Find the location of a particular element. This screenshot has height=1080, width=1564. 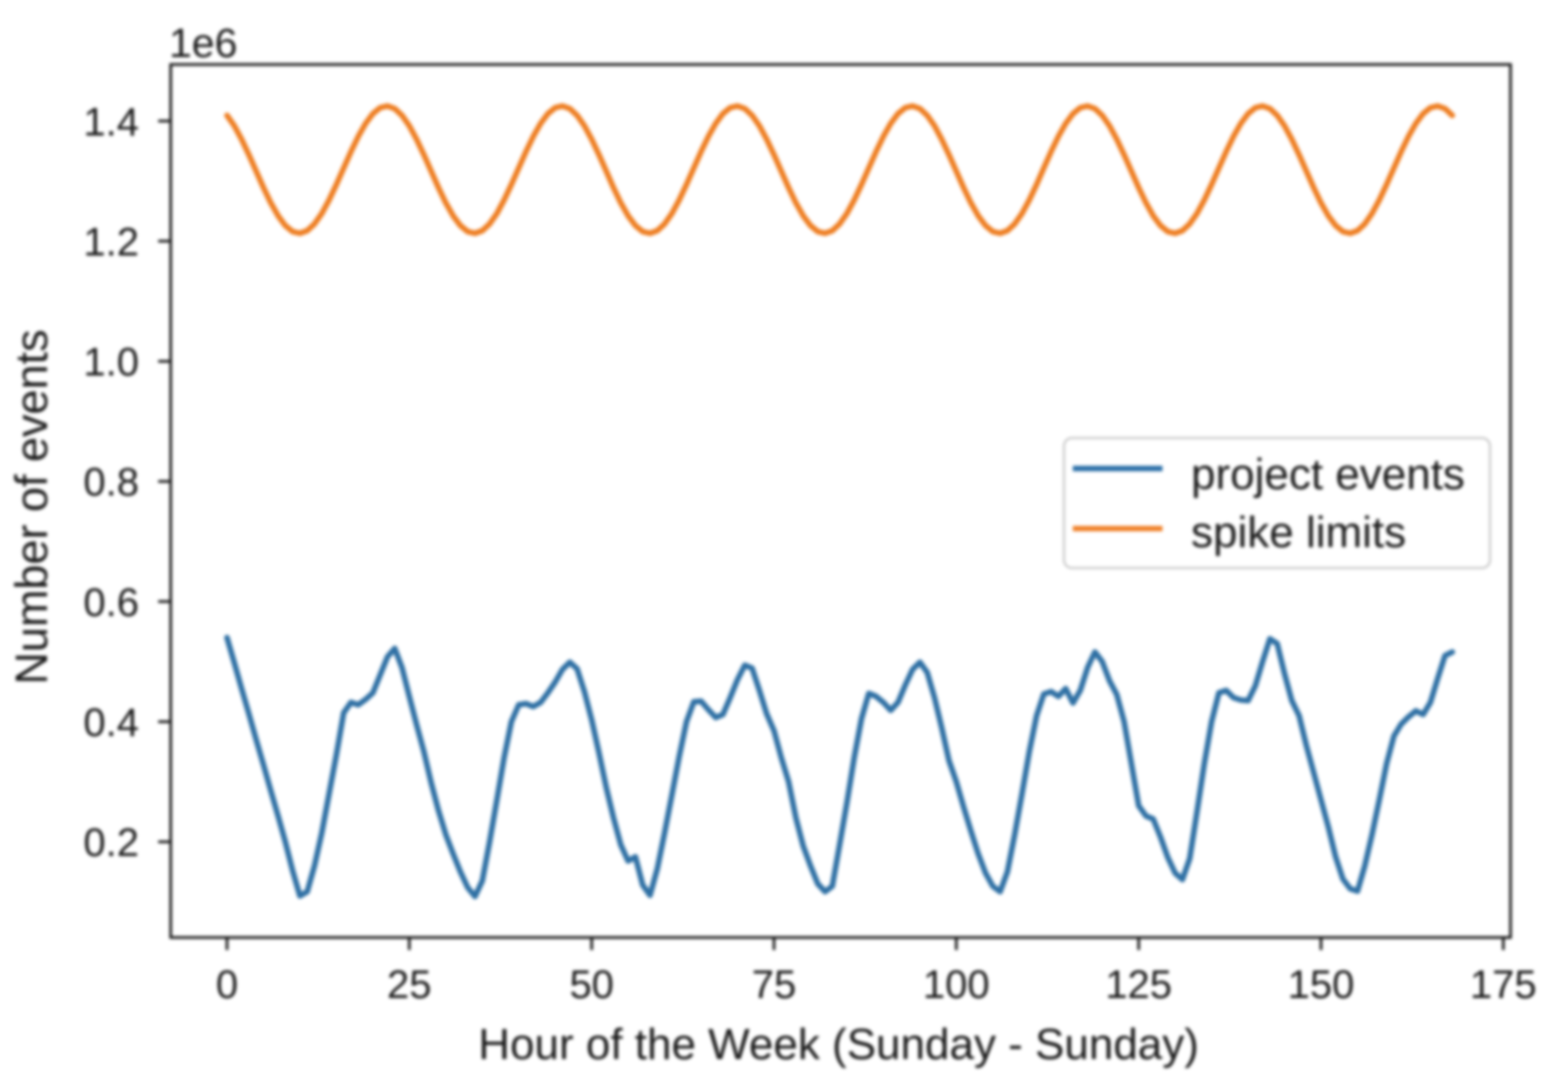

svg-text: 1.0 is located at coordinates (111, 363).